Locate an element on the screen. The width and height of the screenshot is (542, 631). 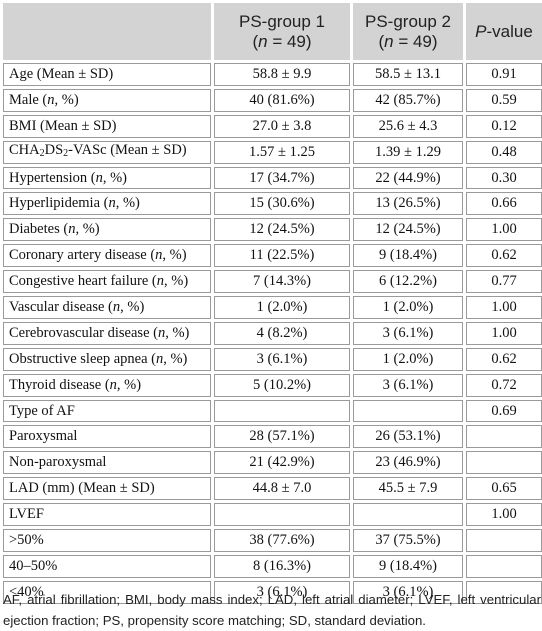
ps-group-1-value: 1 (2.0%) is located at coordinates (282, 307).